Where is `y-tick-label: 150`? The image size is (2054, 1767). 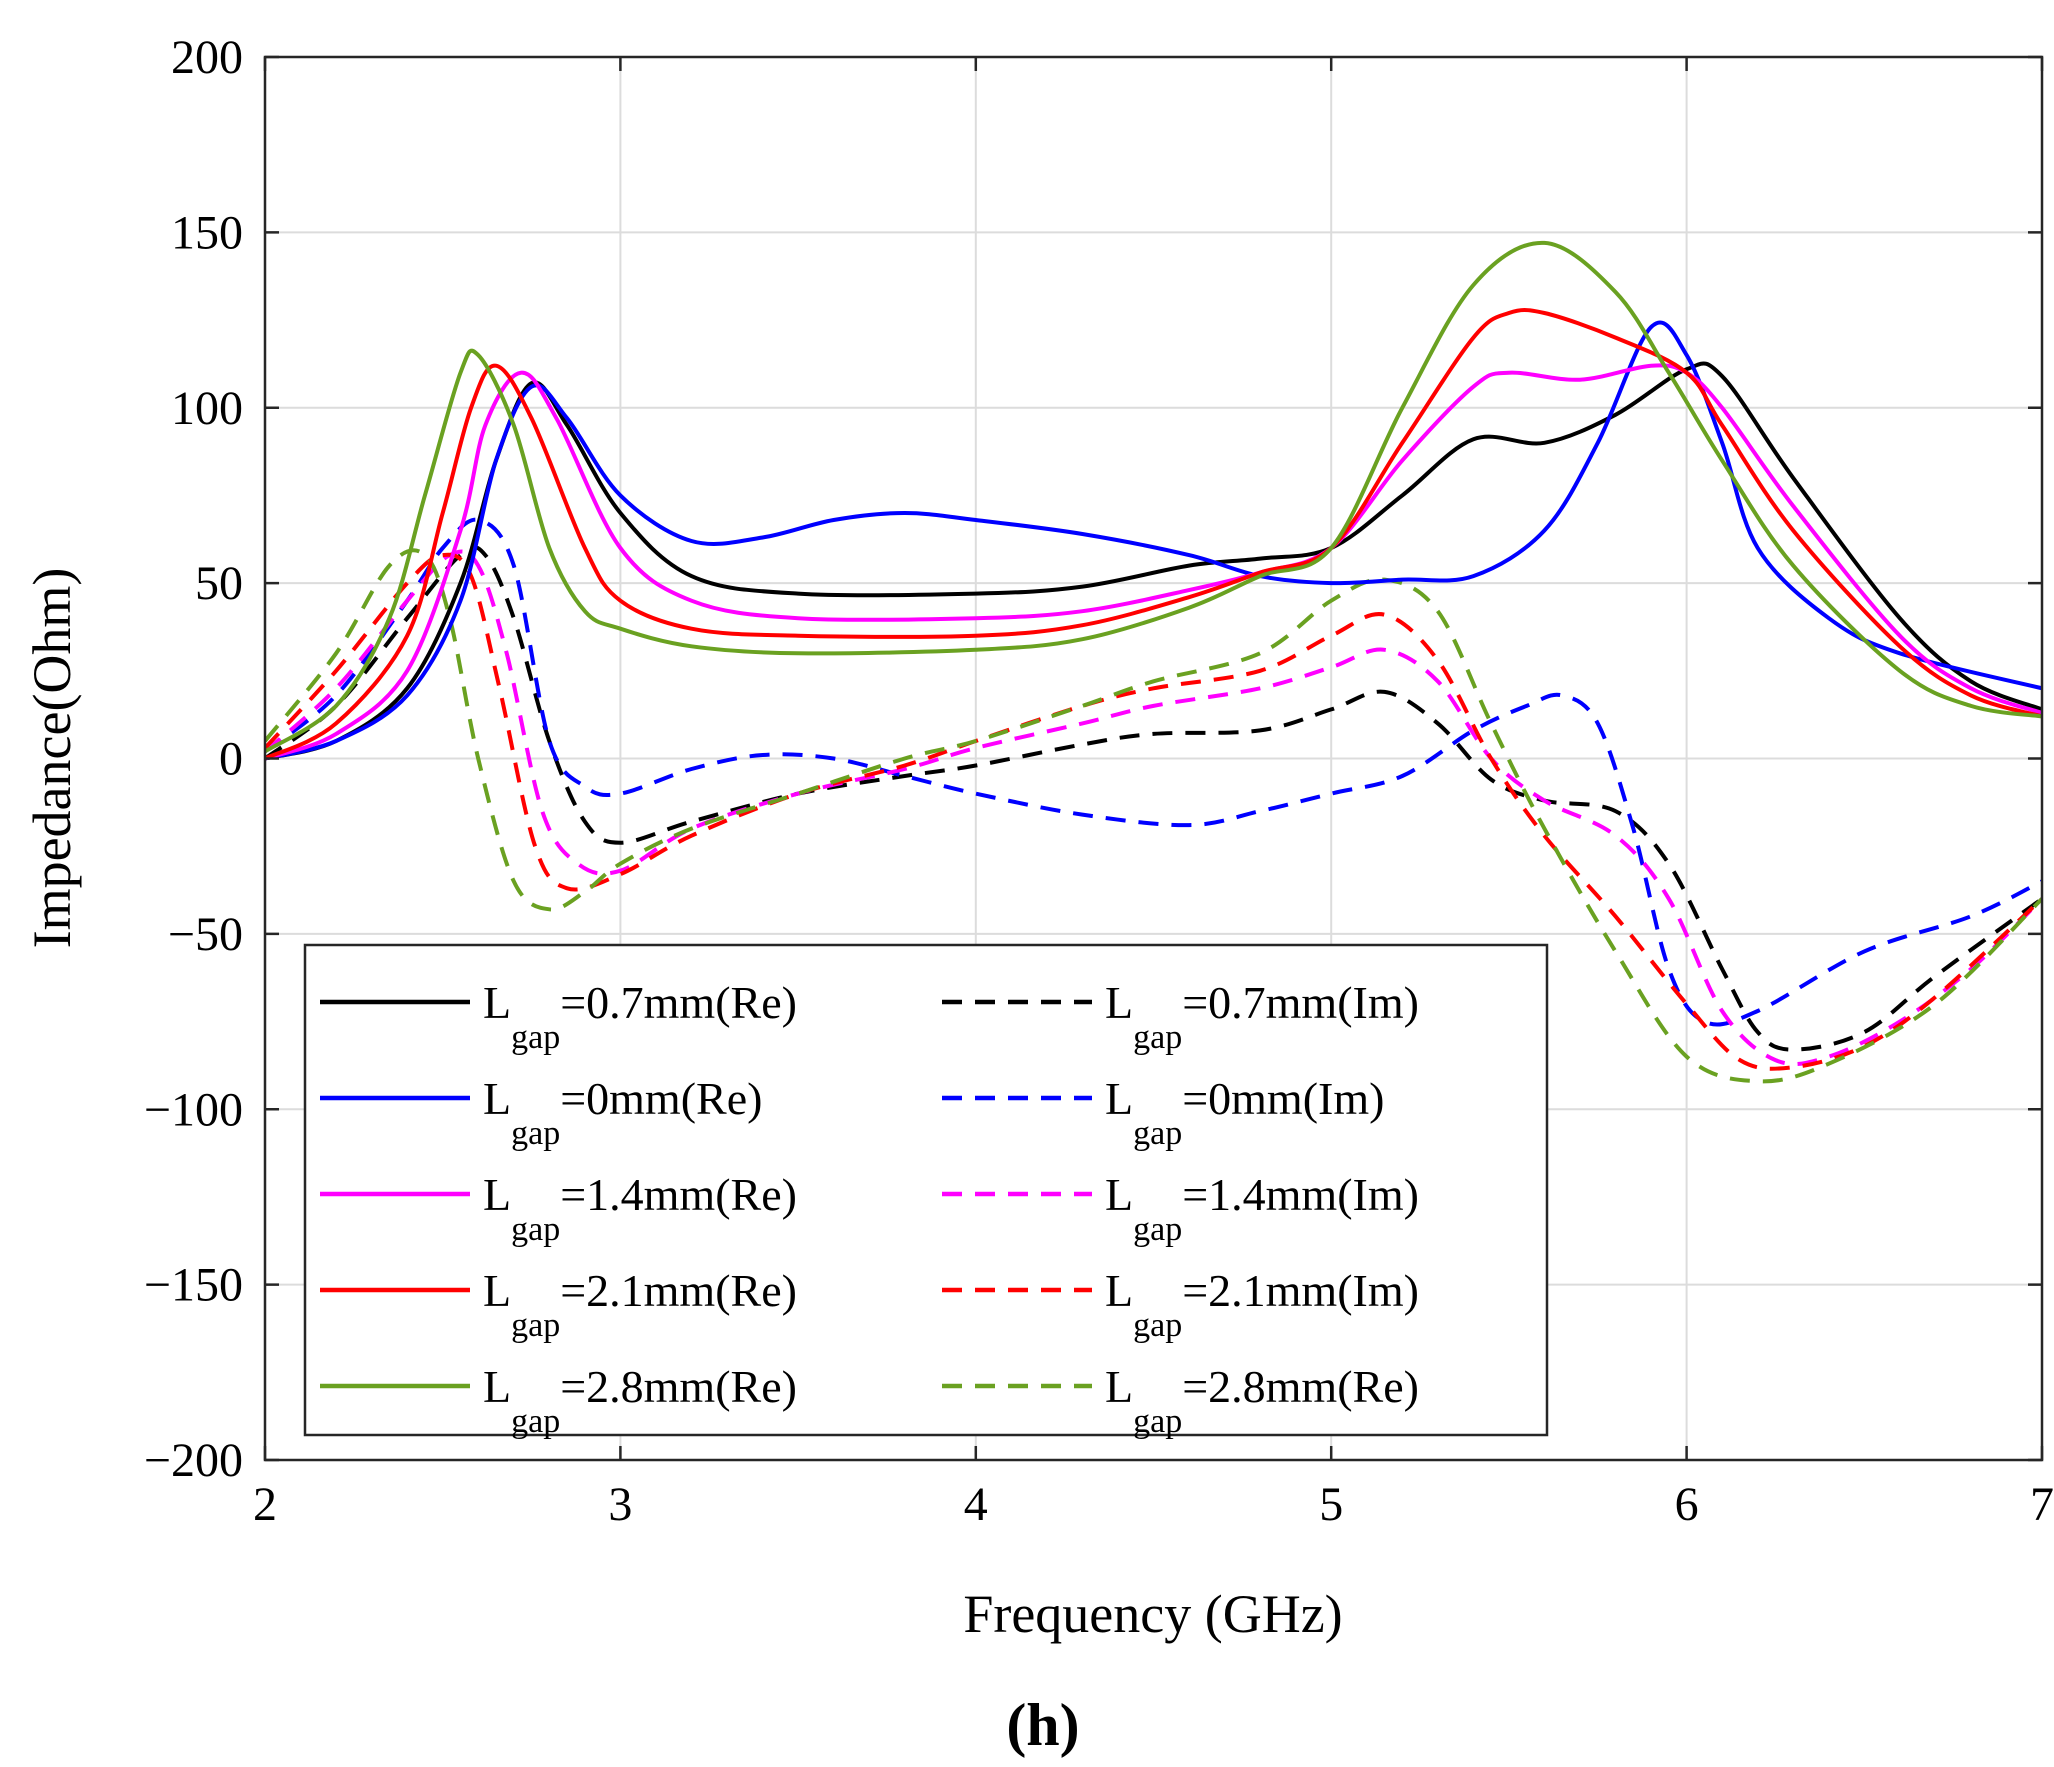 y-tick-label: 150 is located at coordinates (207, 232).